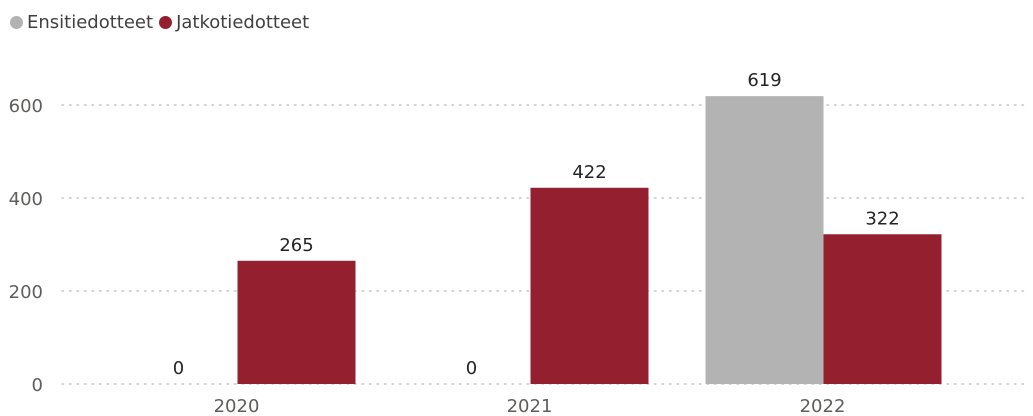  Describe the element at coordinates (764, 240) in the screenshot. I see `bar-ensitiedotteet-2022` at that location.